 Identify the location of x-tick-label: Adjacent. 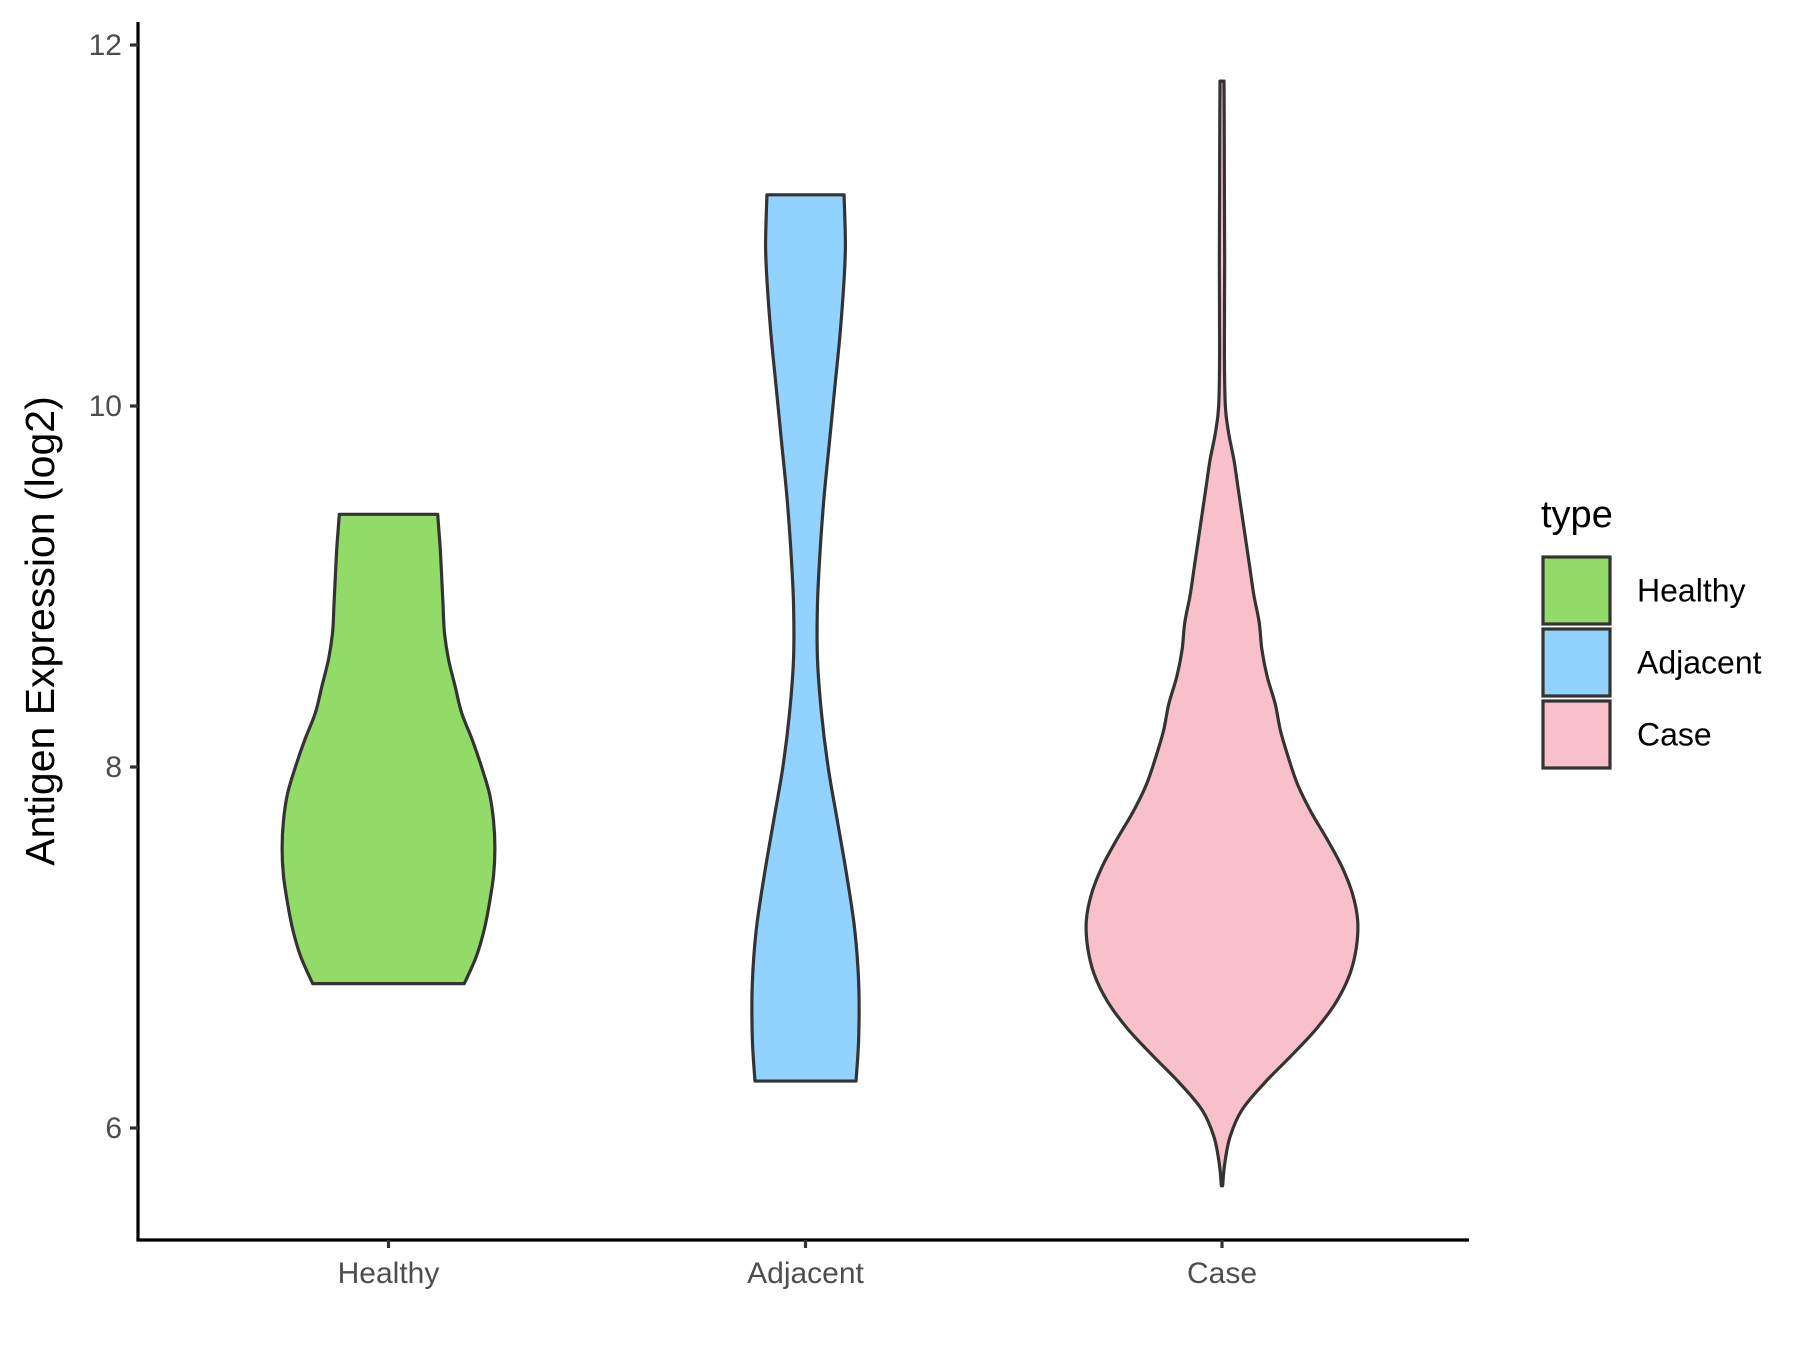
(805, 1273).